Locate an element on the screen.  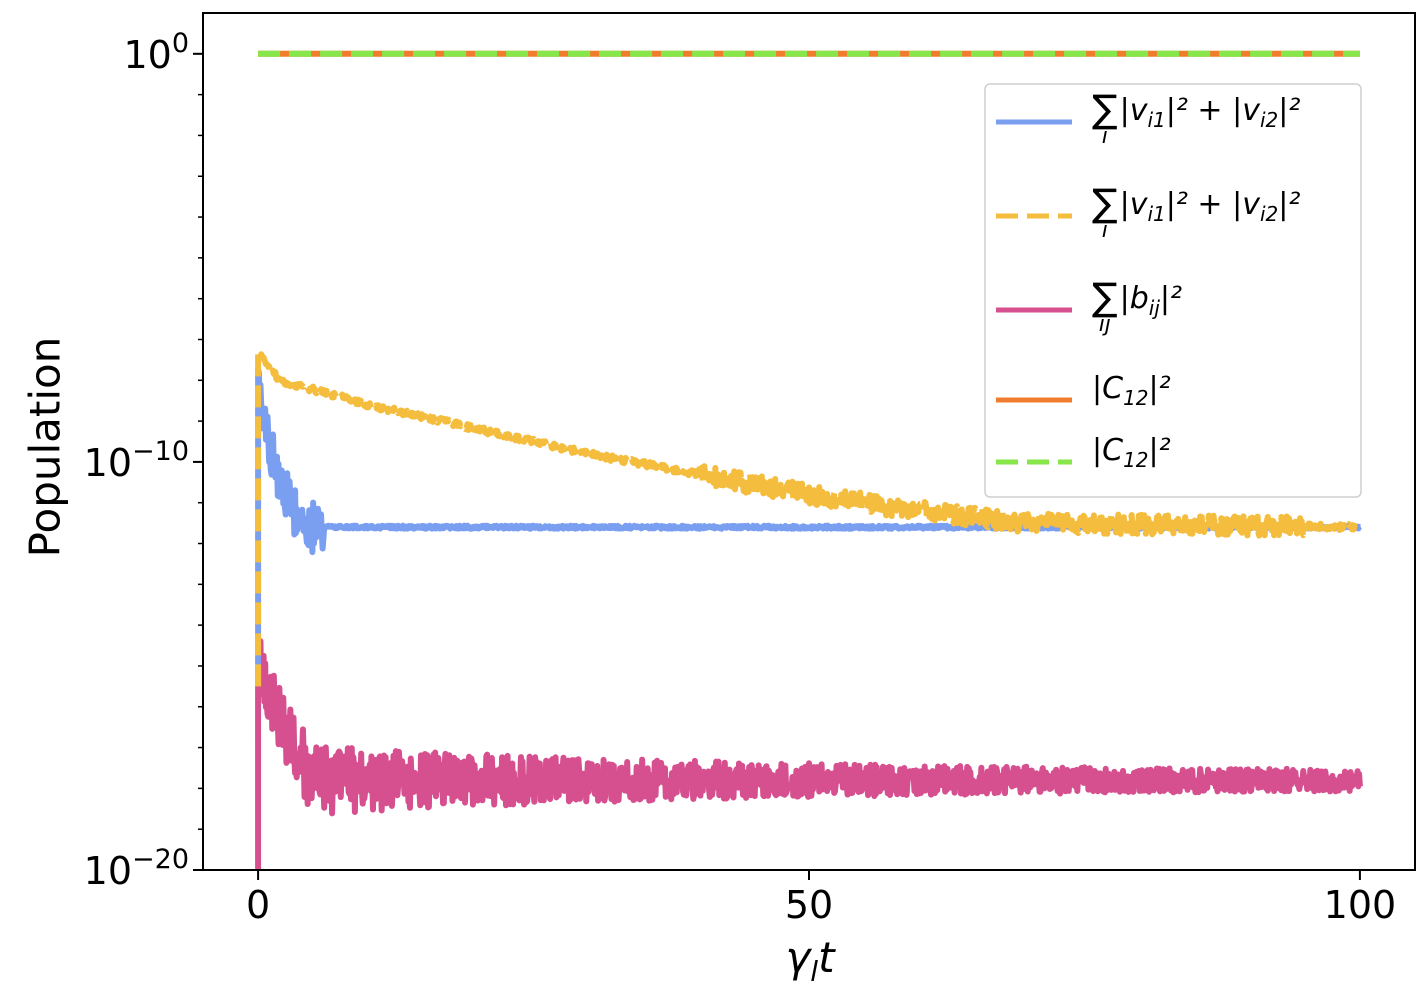
y-tick-label: 10−10 is located at coordinates (136, 460).